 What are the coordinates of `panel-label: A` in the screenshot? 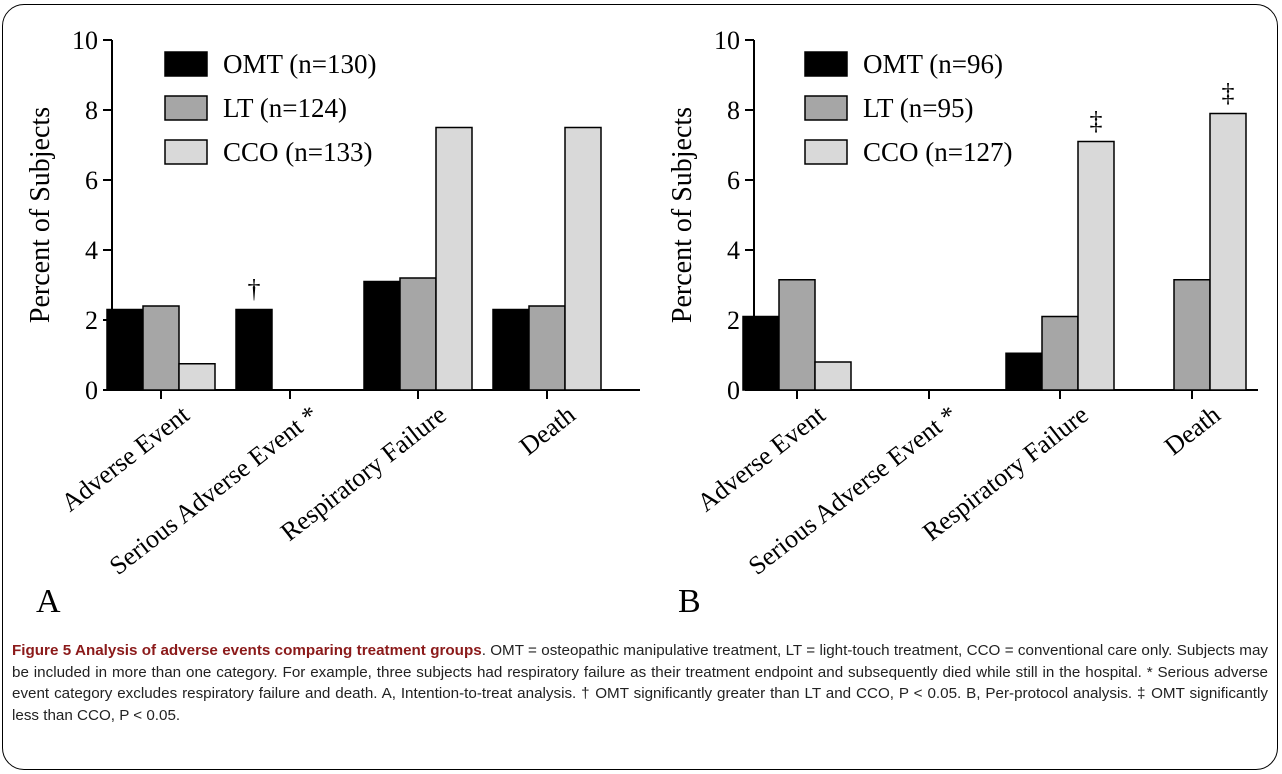 It's located at (48, 601).